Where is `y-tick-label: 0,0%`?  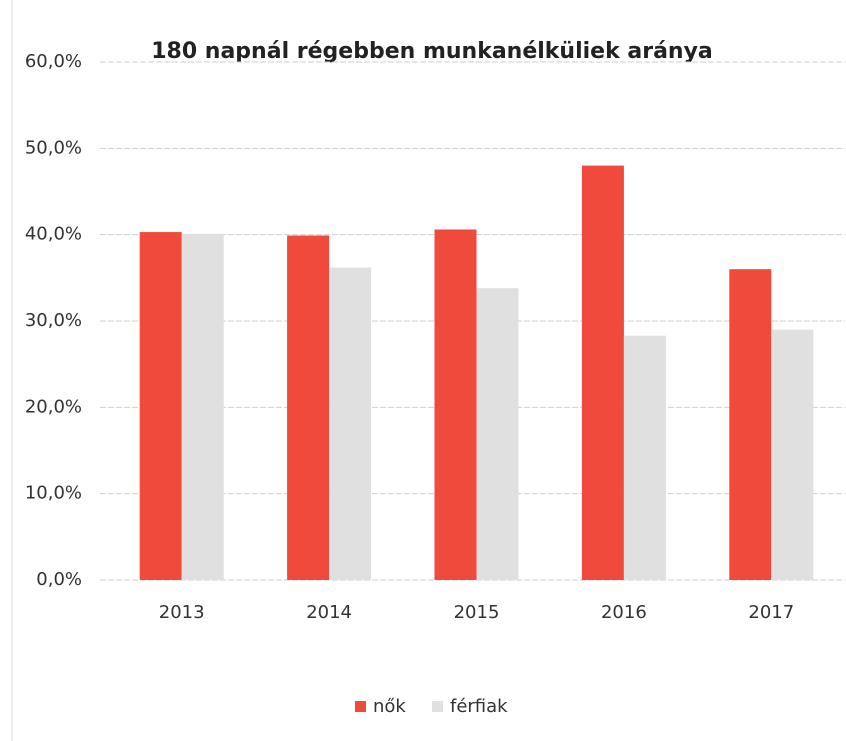 y-tick-label: 0,0% is located at coordinates (59, 579).